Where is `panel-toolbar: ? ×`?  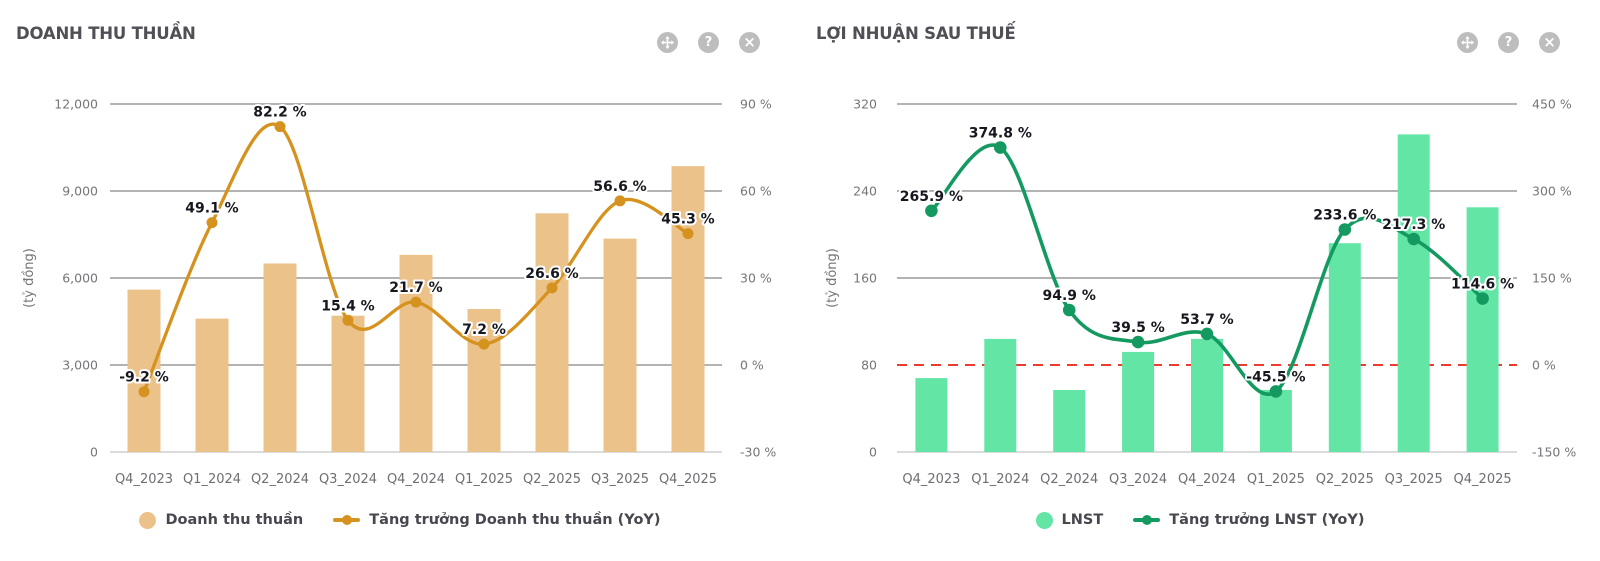
panel-toolbar: ? × is located at coordinates (708, 42).